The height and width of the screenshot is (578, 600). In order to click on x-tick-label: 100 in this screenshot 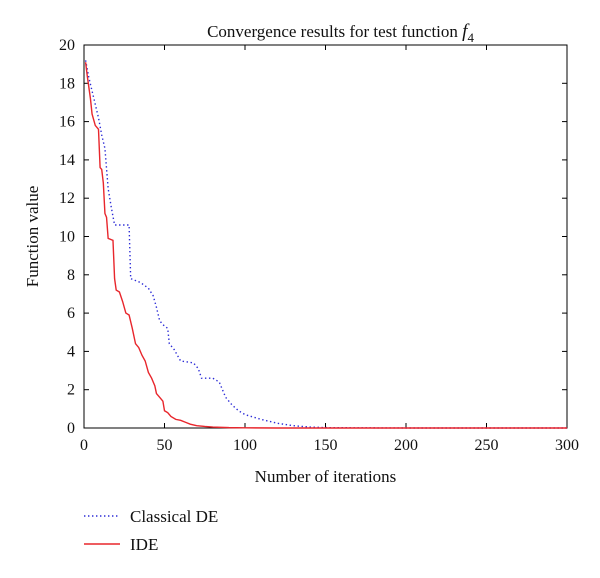, I will do `click(245, 445)`.